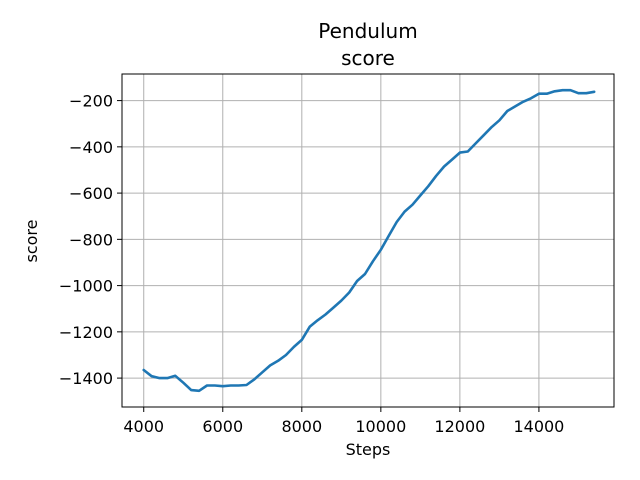 Image resolution: width=640 pixels, height=480 pixels. Describe the element at coordinates (91, 193) in the screenshot. I see `y-tick-label: −600` at that location.